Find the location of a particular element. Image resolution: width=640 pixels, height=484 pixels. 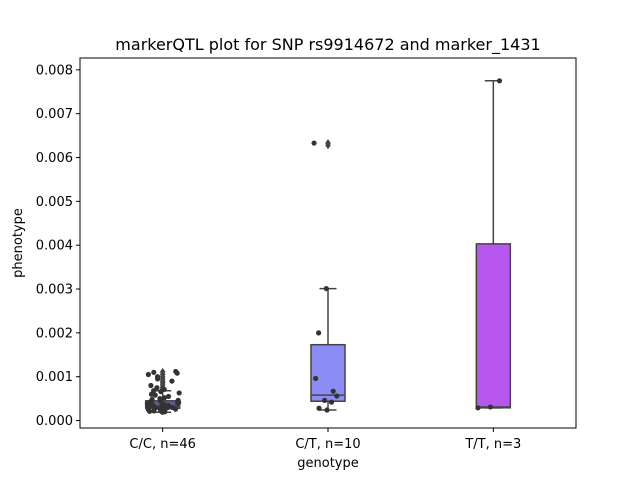

y-tick-label: 0.004 is located at coordinates (54, 246).